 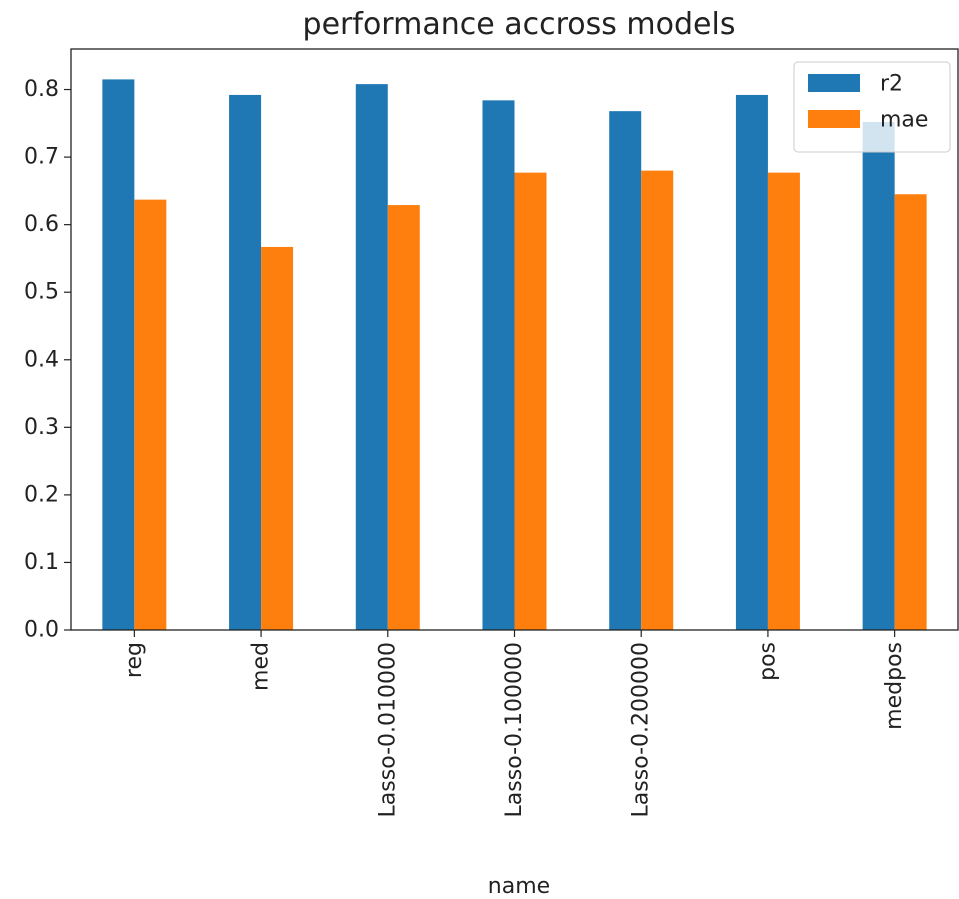 What do you see at coordinates (834, 119) in the screenshot?
I see `legend-swatch-mae` at bounding box center [834, 119].